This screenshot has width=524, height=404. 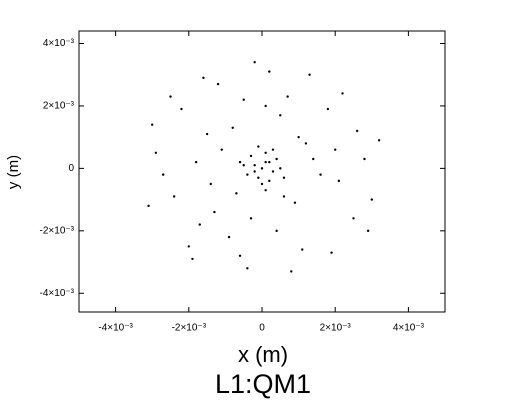 What do you see at coordinates (59, 43) in the screenshot?
I see `y-tick-label: 4×10⁻³` at bounding box center [59, 43].